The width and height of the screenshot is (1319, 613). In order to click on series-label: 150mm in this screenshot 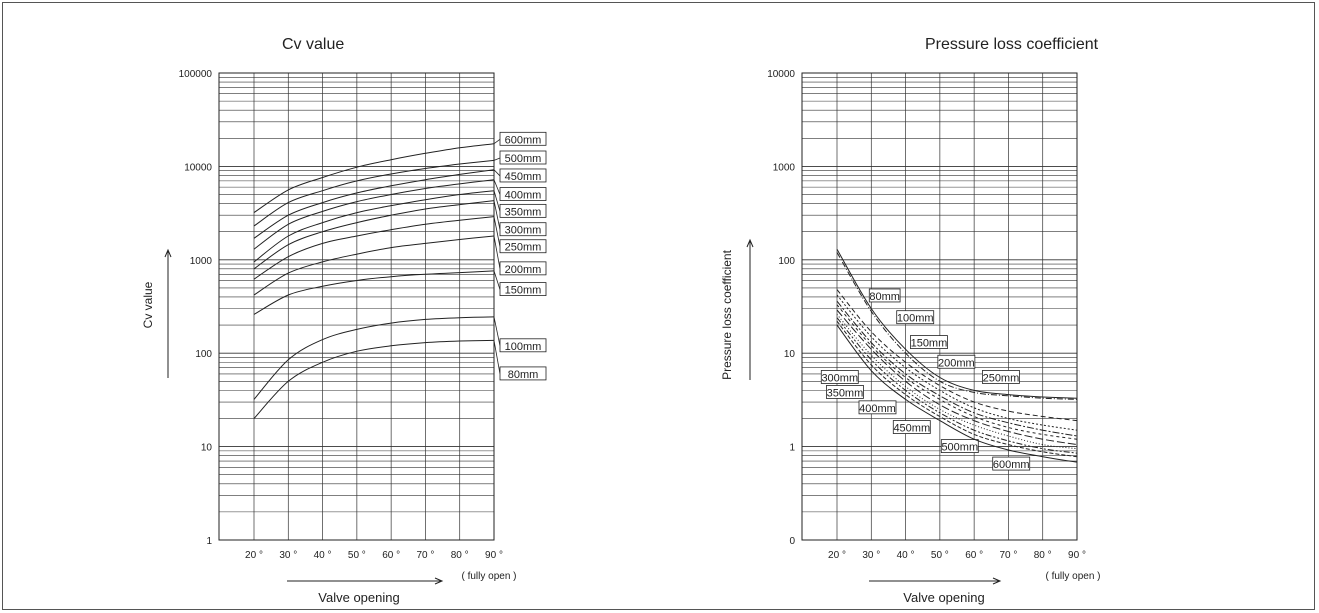, I will do `click(523, 291)`.